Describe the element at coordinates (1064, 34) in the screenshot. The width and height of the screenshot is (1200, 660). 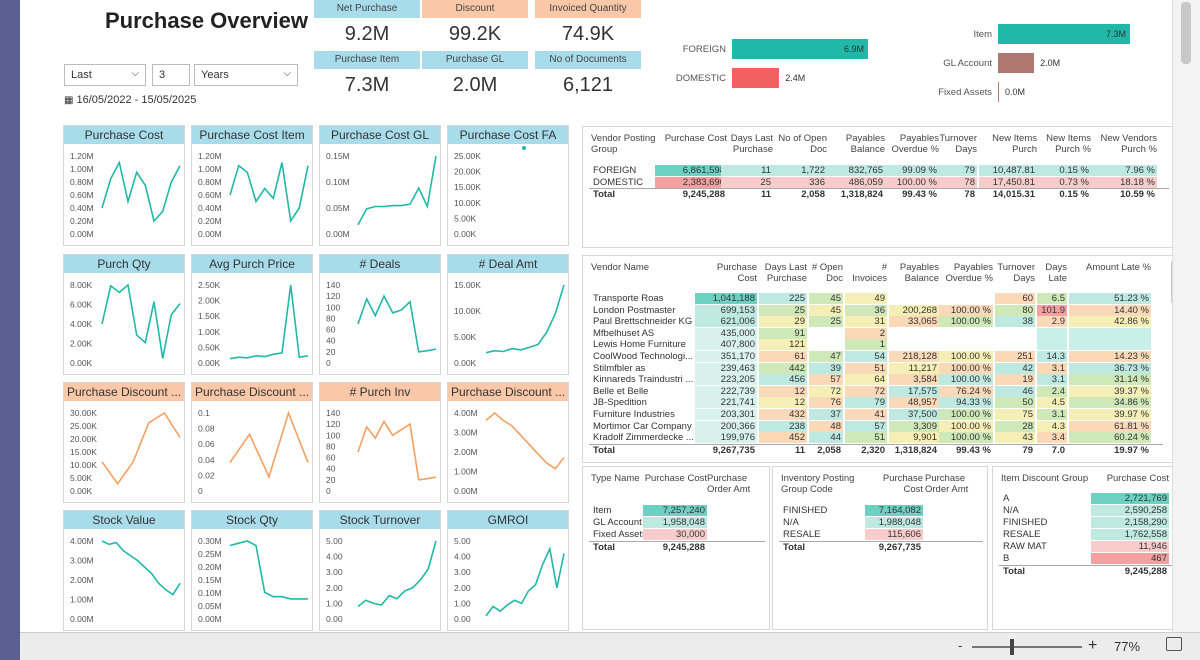
I see `bar` at that location.